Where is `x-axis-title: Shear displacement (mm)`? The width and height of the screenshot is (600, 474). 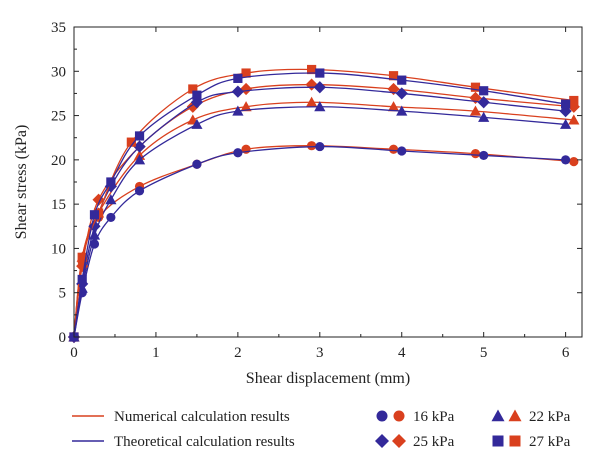 x-axis-title: Shear displacement (mm) is located at coordinates (328, 378).